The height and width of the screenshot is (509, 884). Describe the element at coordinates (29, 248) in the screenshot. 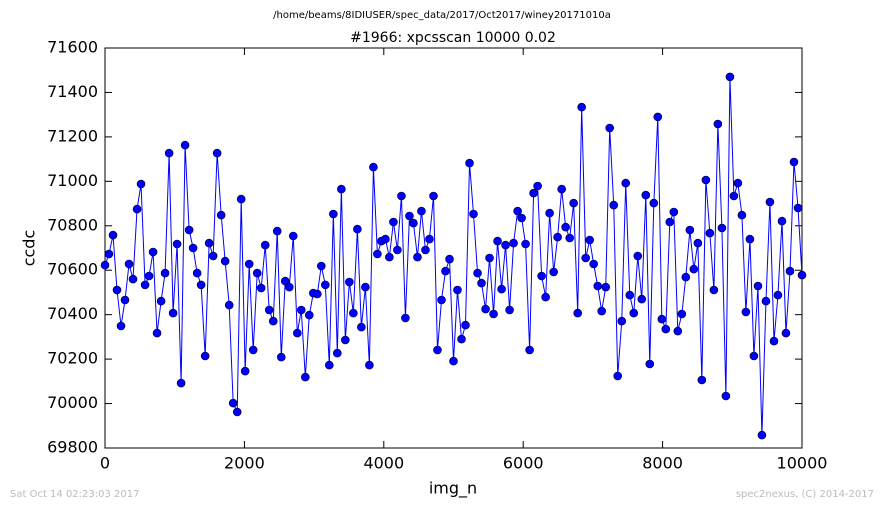

I see `y-axis-label: ccdc` at that location.